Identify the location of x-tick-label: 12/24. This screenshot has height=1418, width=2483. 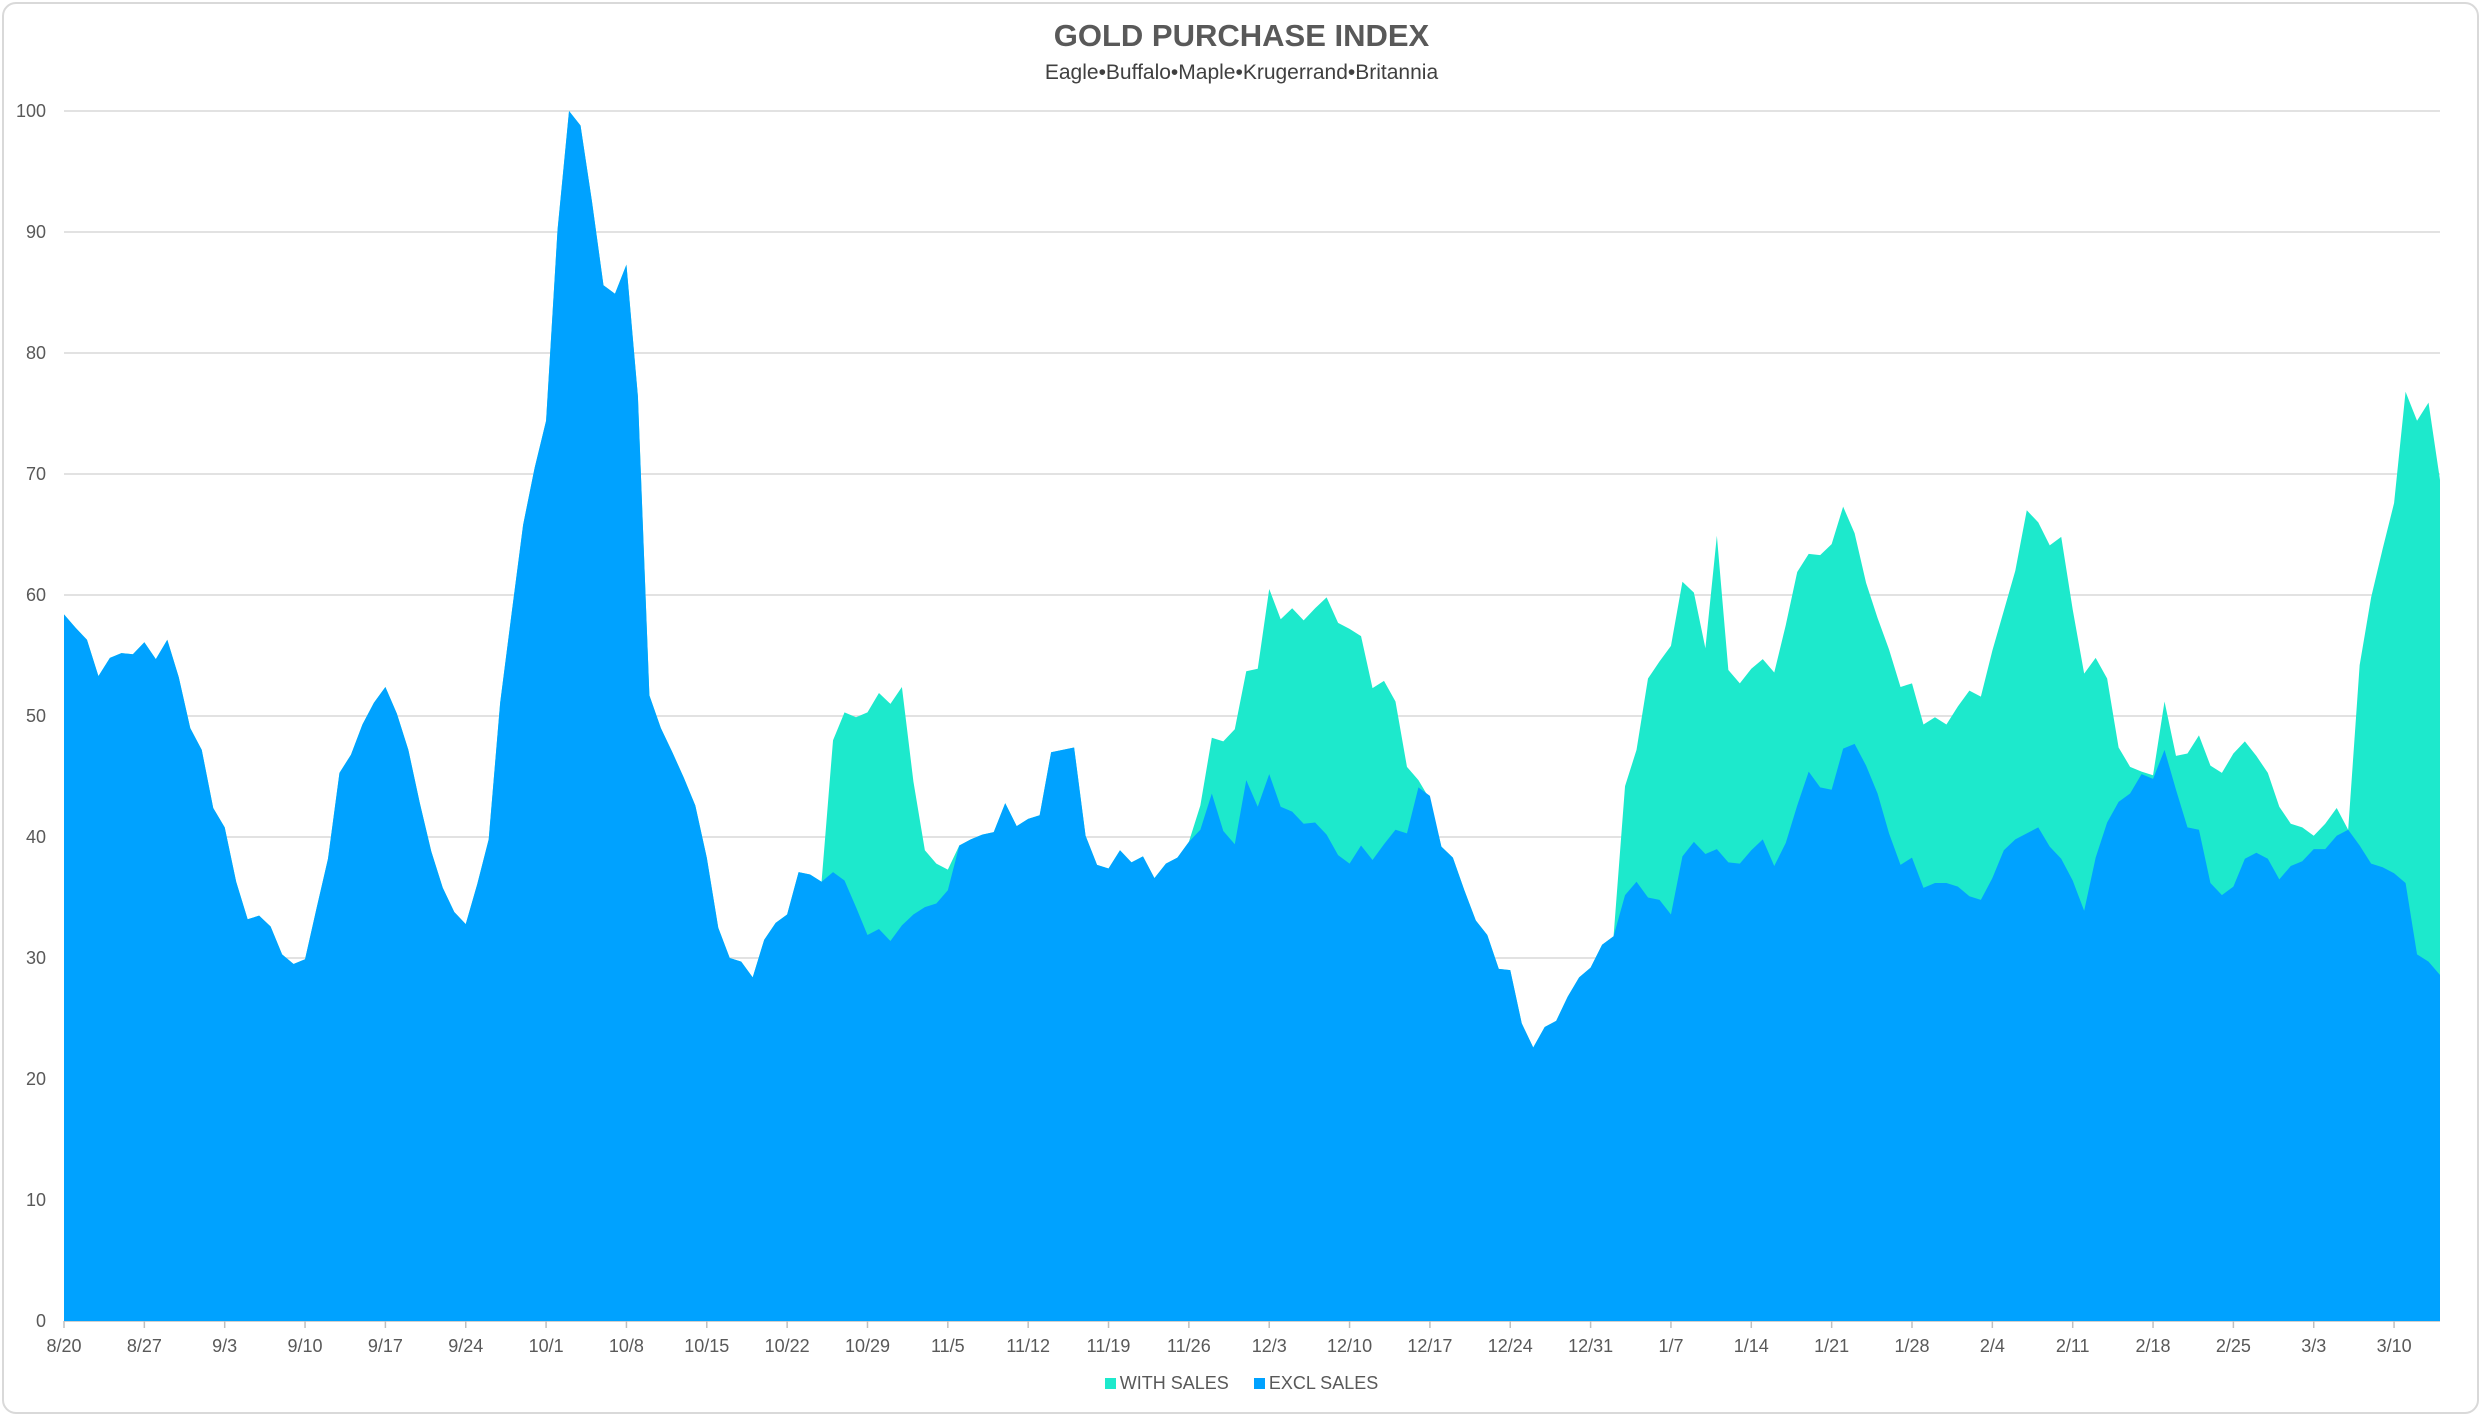
(1510, 1346).